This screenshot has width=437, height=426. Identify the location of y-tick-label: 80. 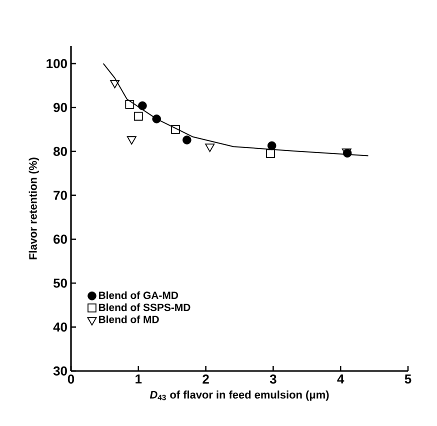
(60, 151).